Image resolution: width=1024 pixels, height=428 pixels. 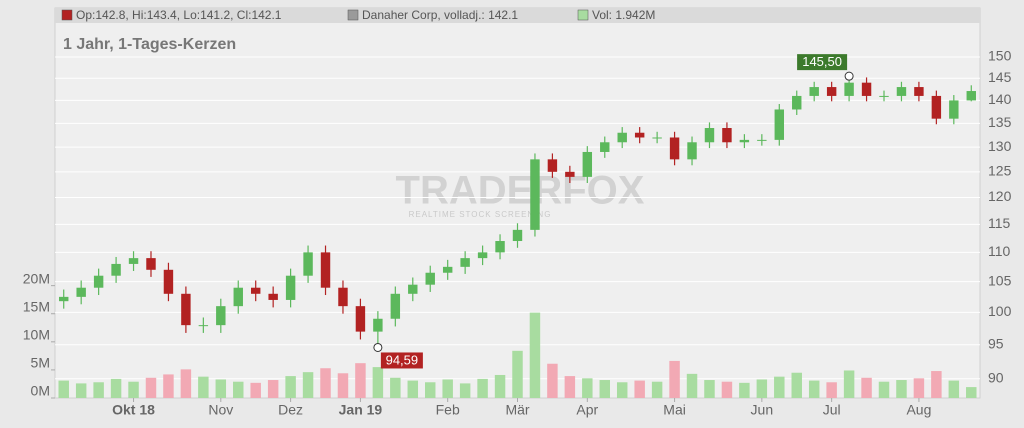 I want to click on x-tick-label: Mai, so click(x=674, y=410).